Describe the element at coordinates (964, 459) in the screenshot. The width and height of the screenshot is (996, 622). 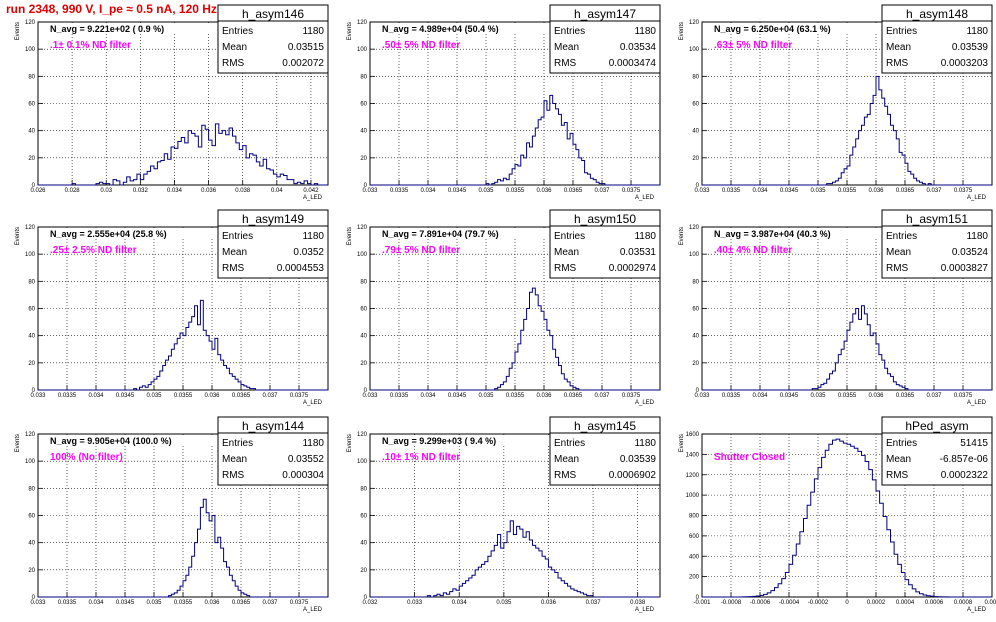
I see `stats-value-mean: -6.857e-06` at that location.